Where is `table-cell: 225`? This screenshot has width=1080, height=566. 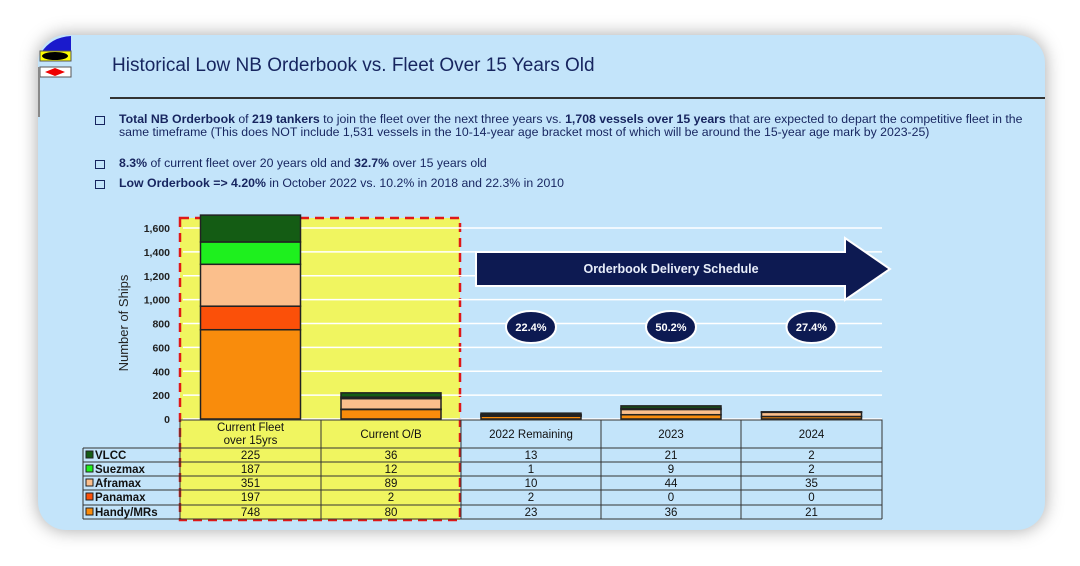
table-cell: 225 is located at coordinates (250, 456).